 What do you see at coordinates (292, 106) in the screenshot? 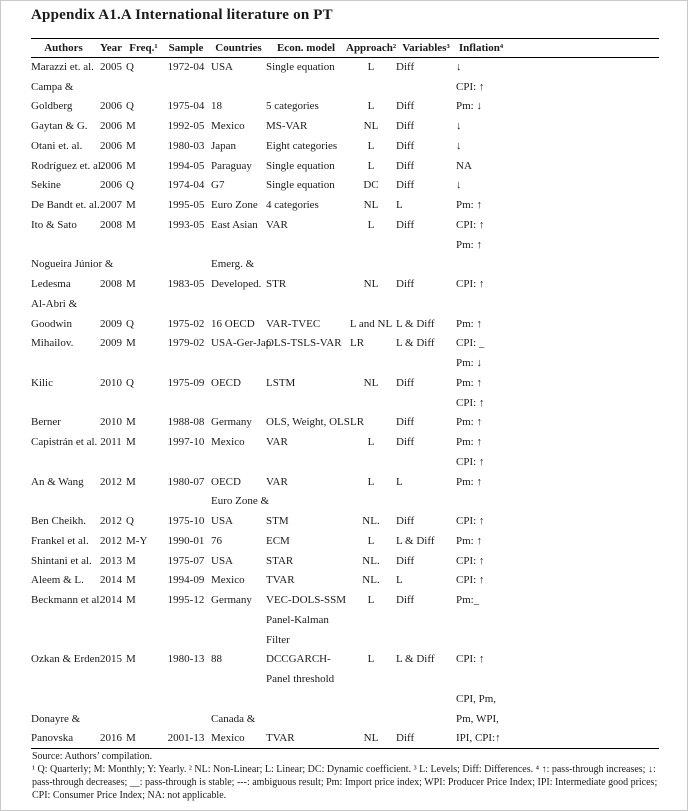
I see `cell-model: 5 categories` at bounding box center [292, 106].